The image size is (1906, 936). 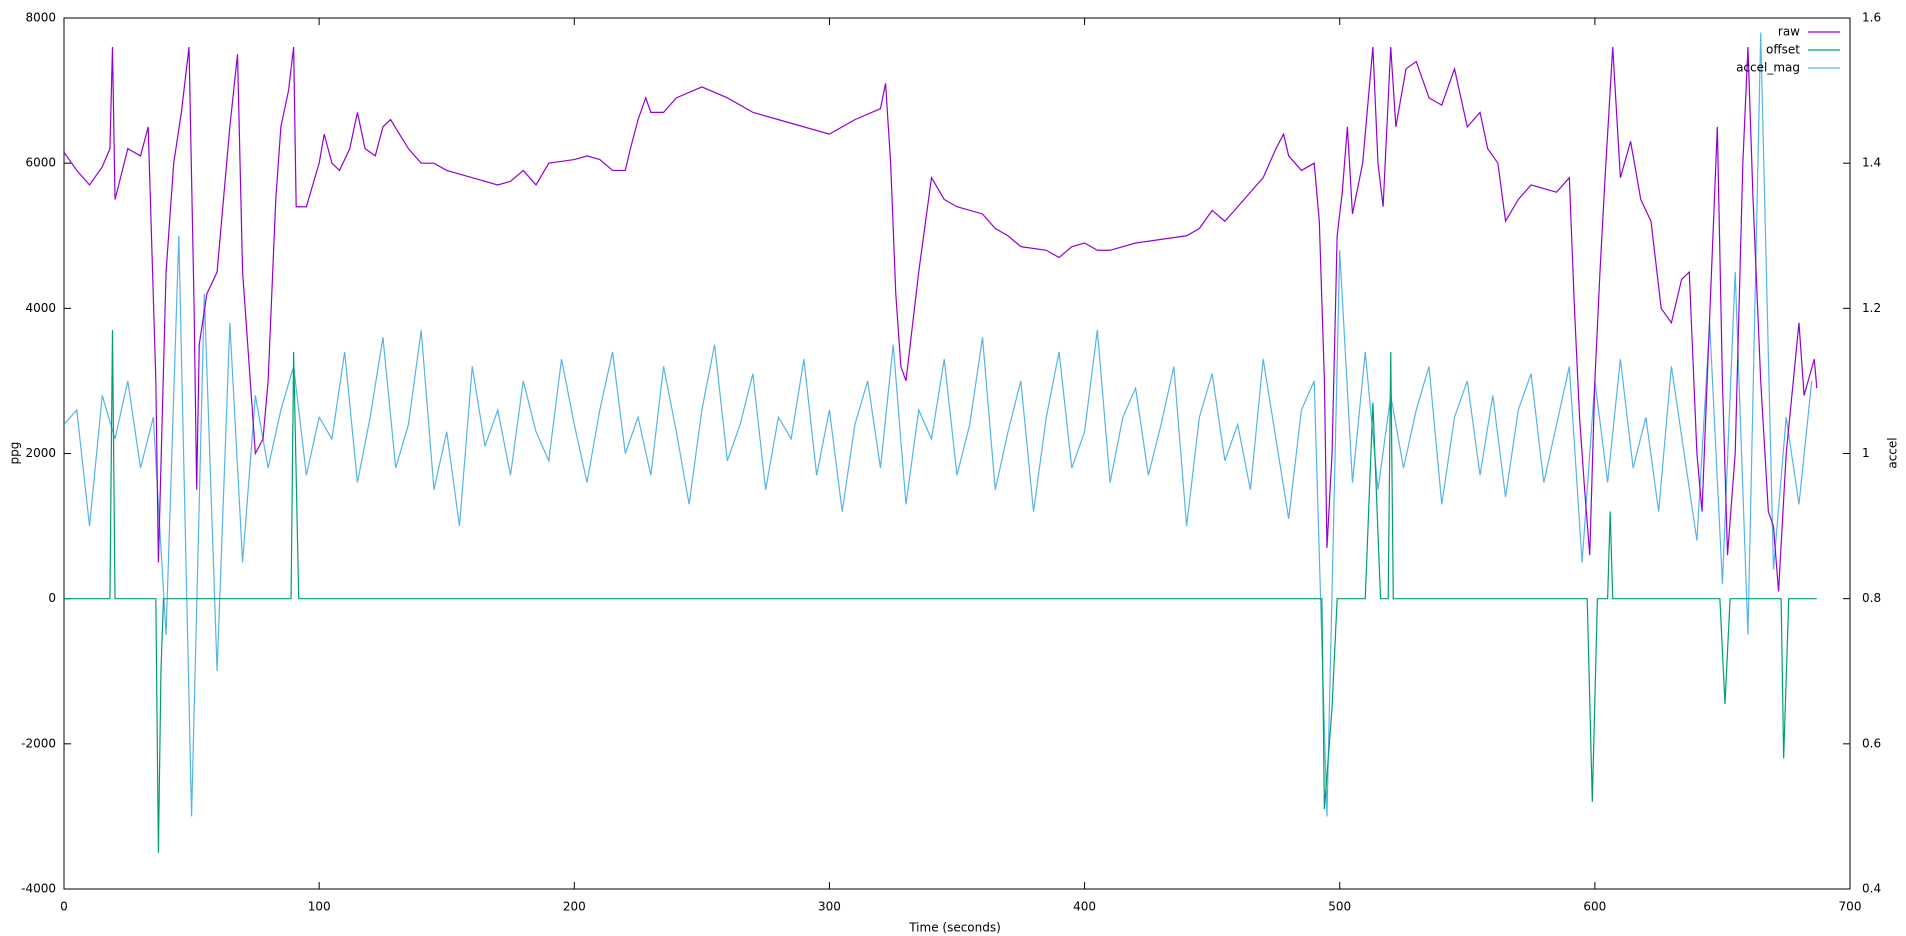 I want to click on y-tick-label: -2000, so click(x=38, y=743).